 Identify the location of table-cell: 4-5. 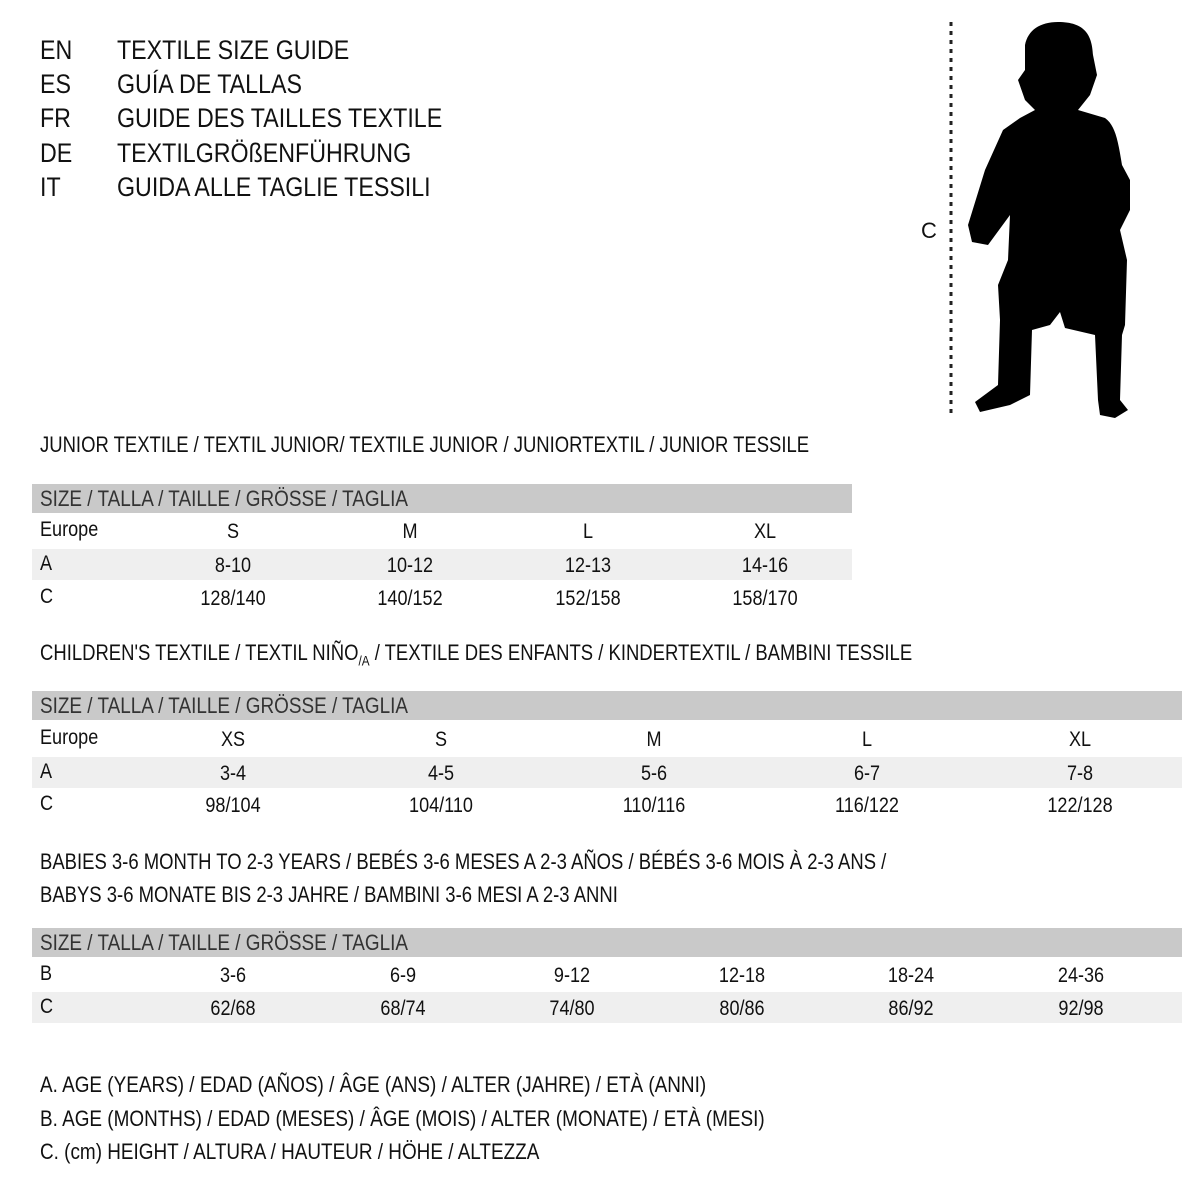
(441, 773).